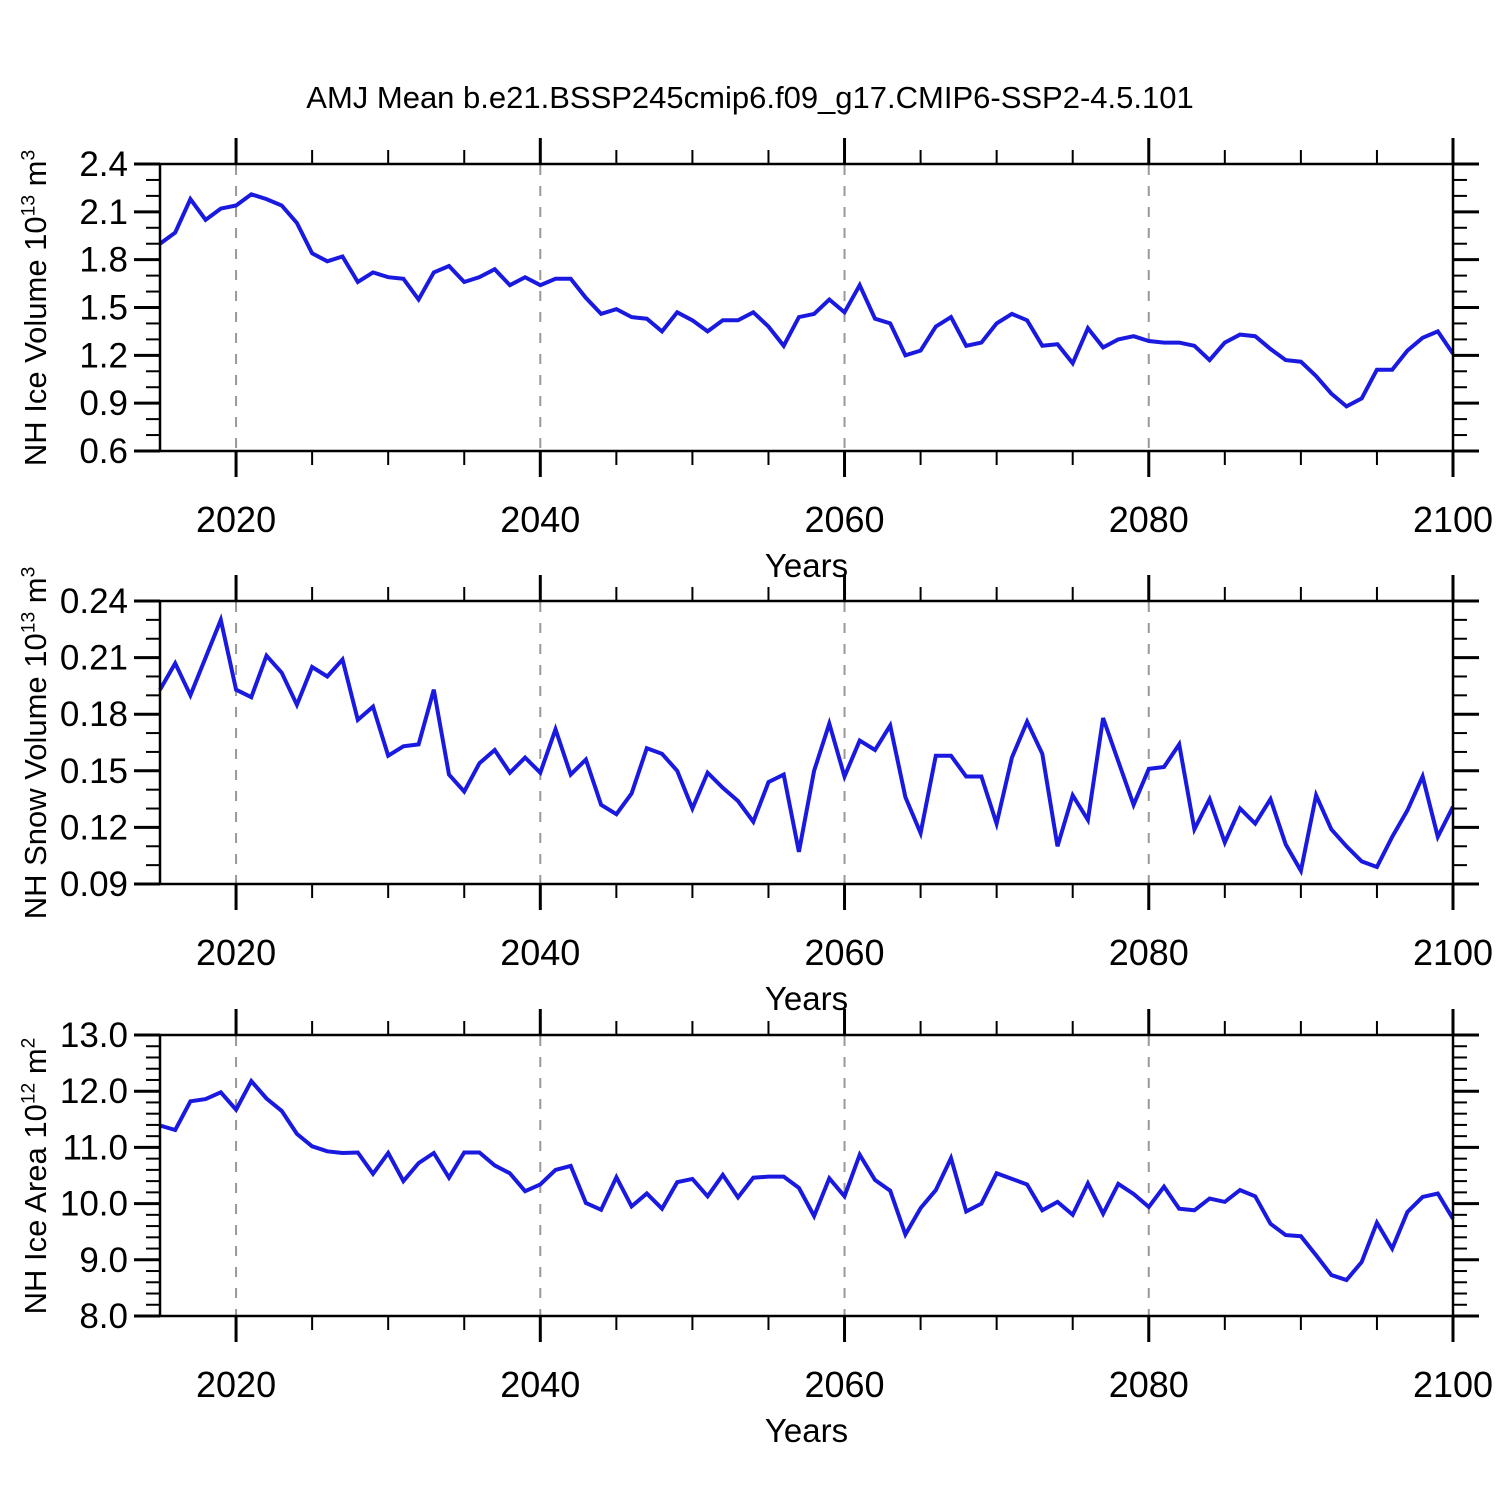  I want to click on y-tick-label: 9.0, so click(103, 1260).